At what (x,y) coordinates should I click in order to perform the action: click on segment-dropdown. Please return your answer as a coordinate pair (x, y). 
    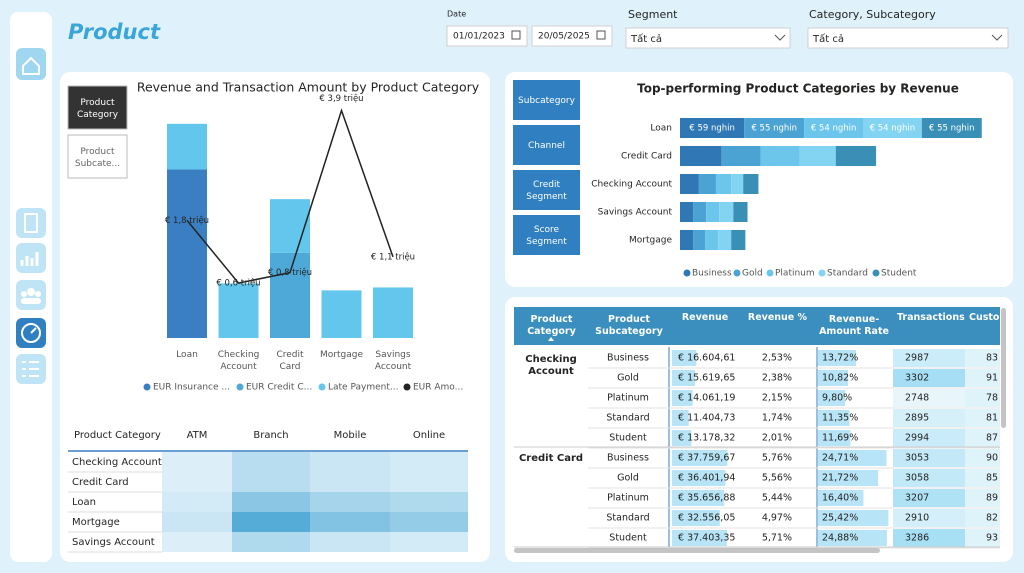
    Looking at the image, I should click on (708, 38).